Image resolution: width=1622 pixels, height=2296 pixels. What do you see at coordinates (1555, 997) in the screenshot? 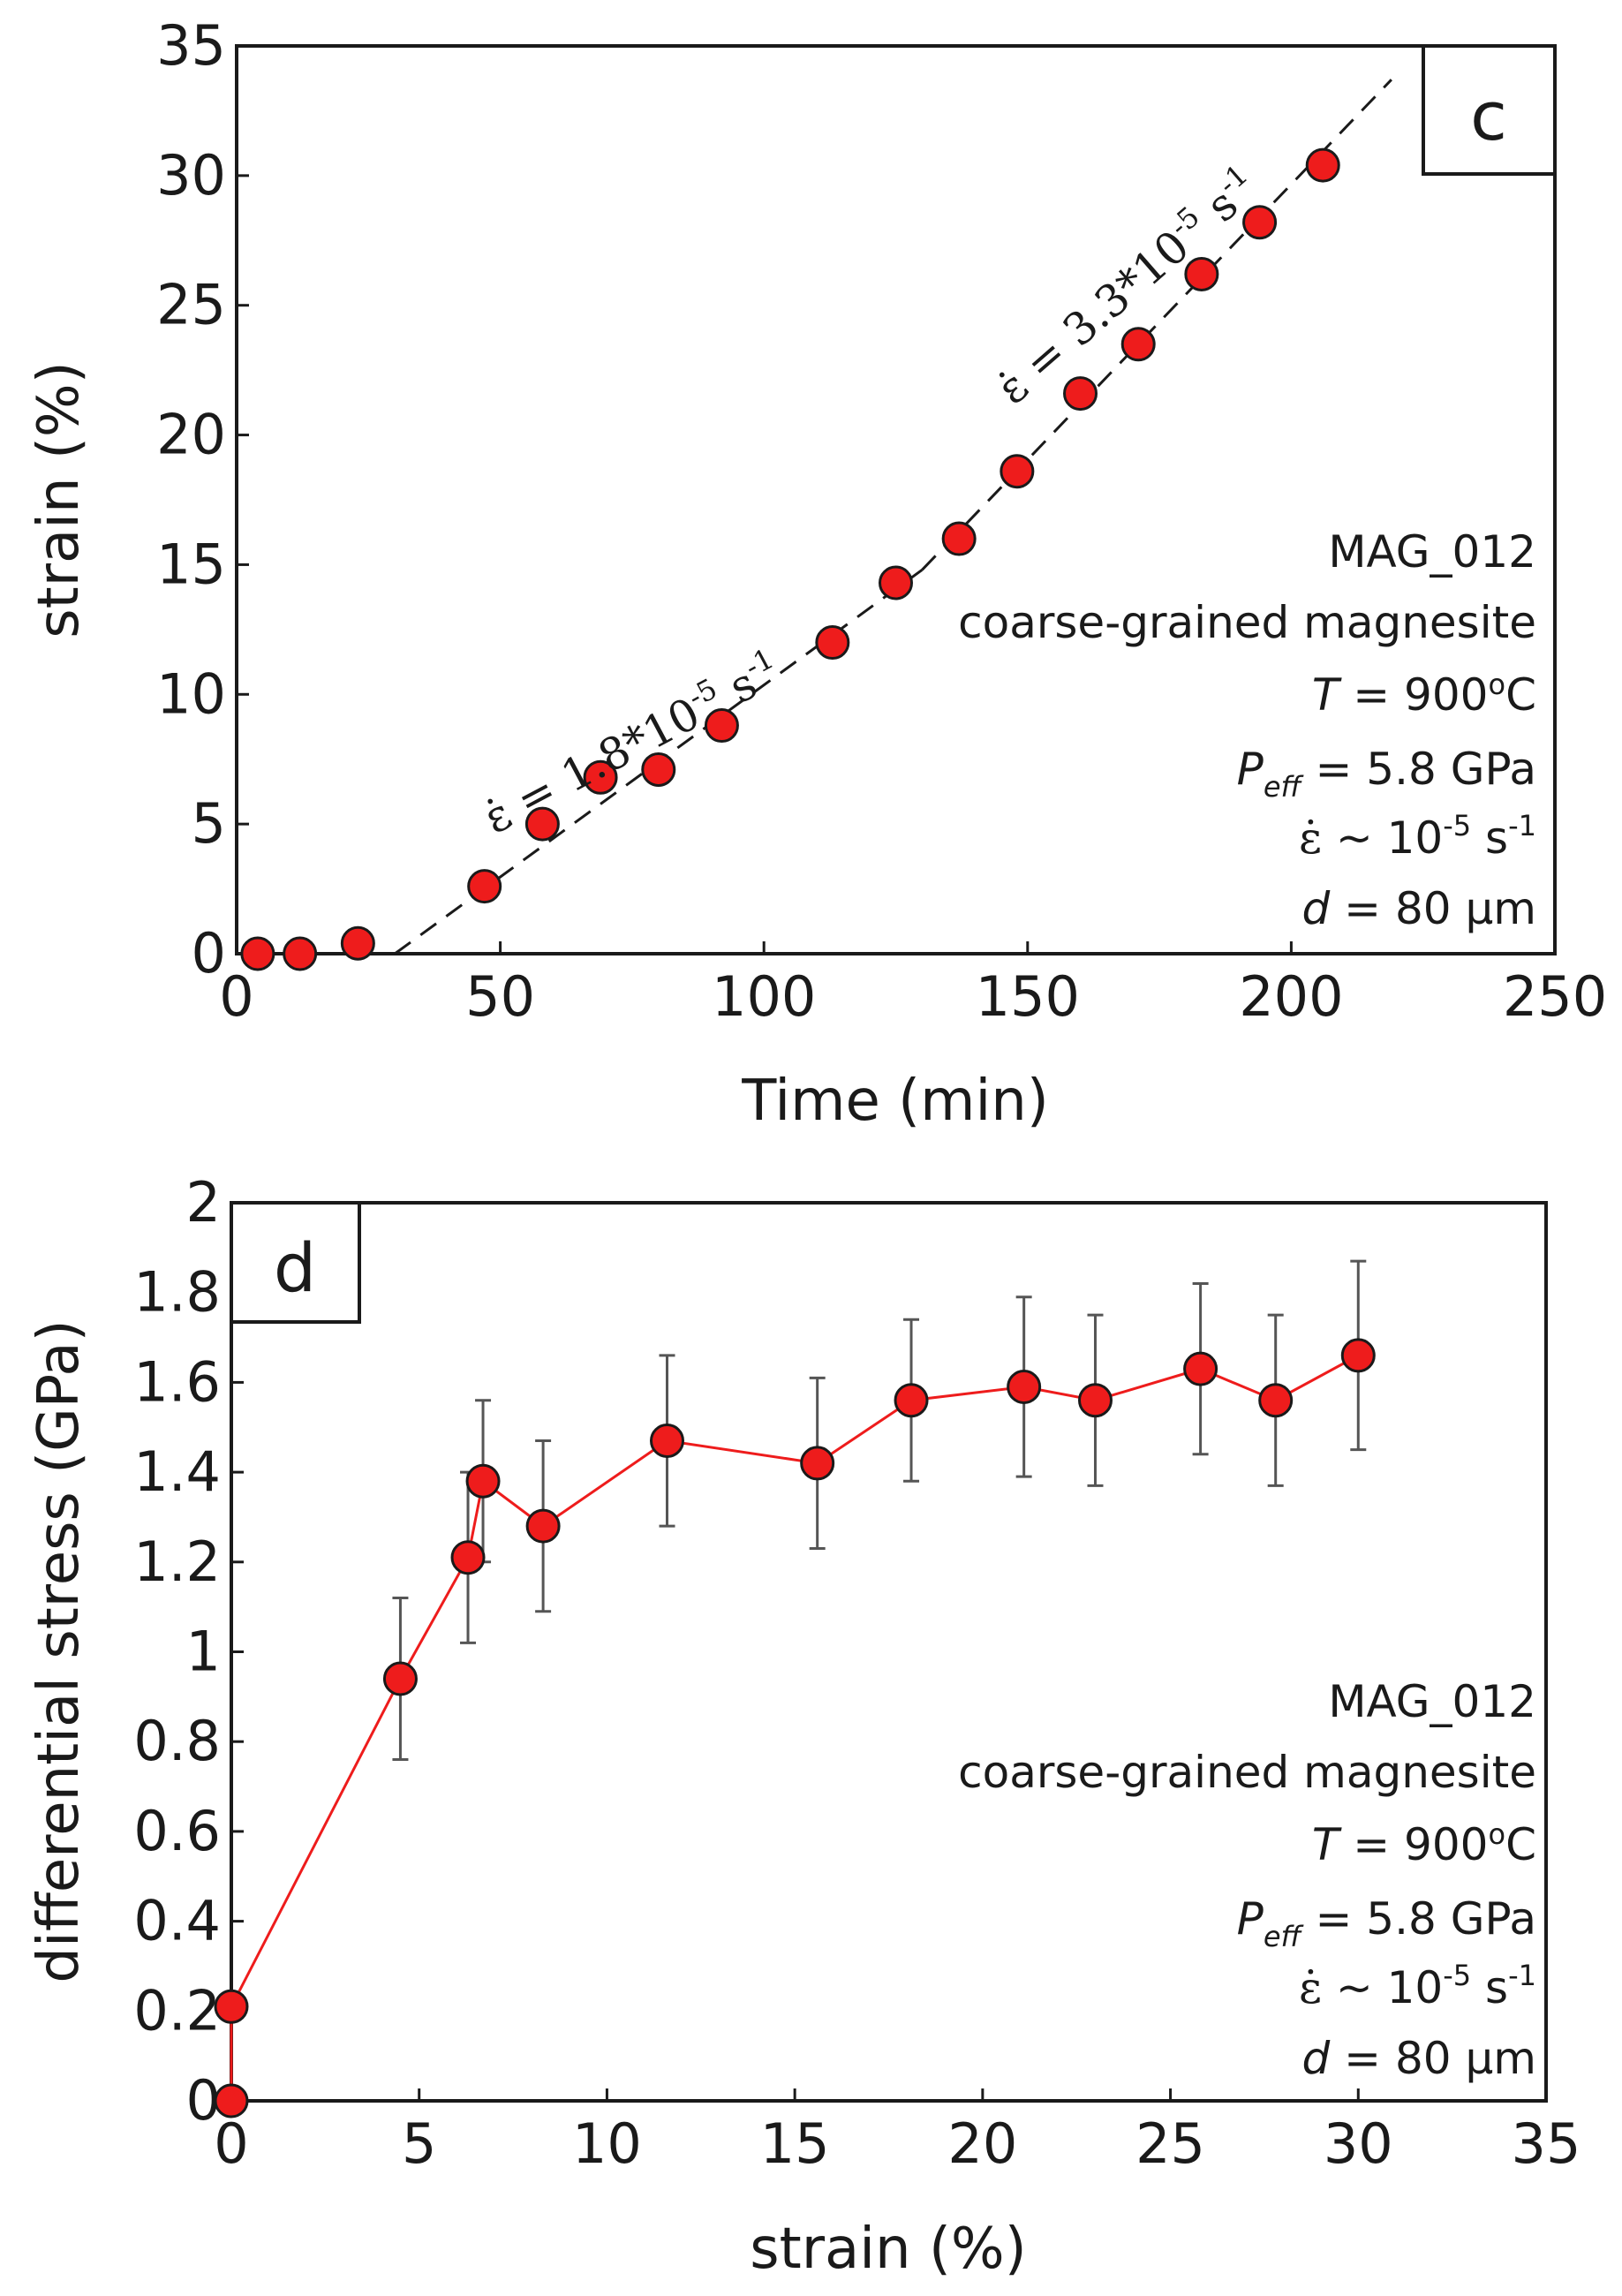
I see `x-tick-label: 250` at bounding box center [1555, 997].